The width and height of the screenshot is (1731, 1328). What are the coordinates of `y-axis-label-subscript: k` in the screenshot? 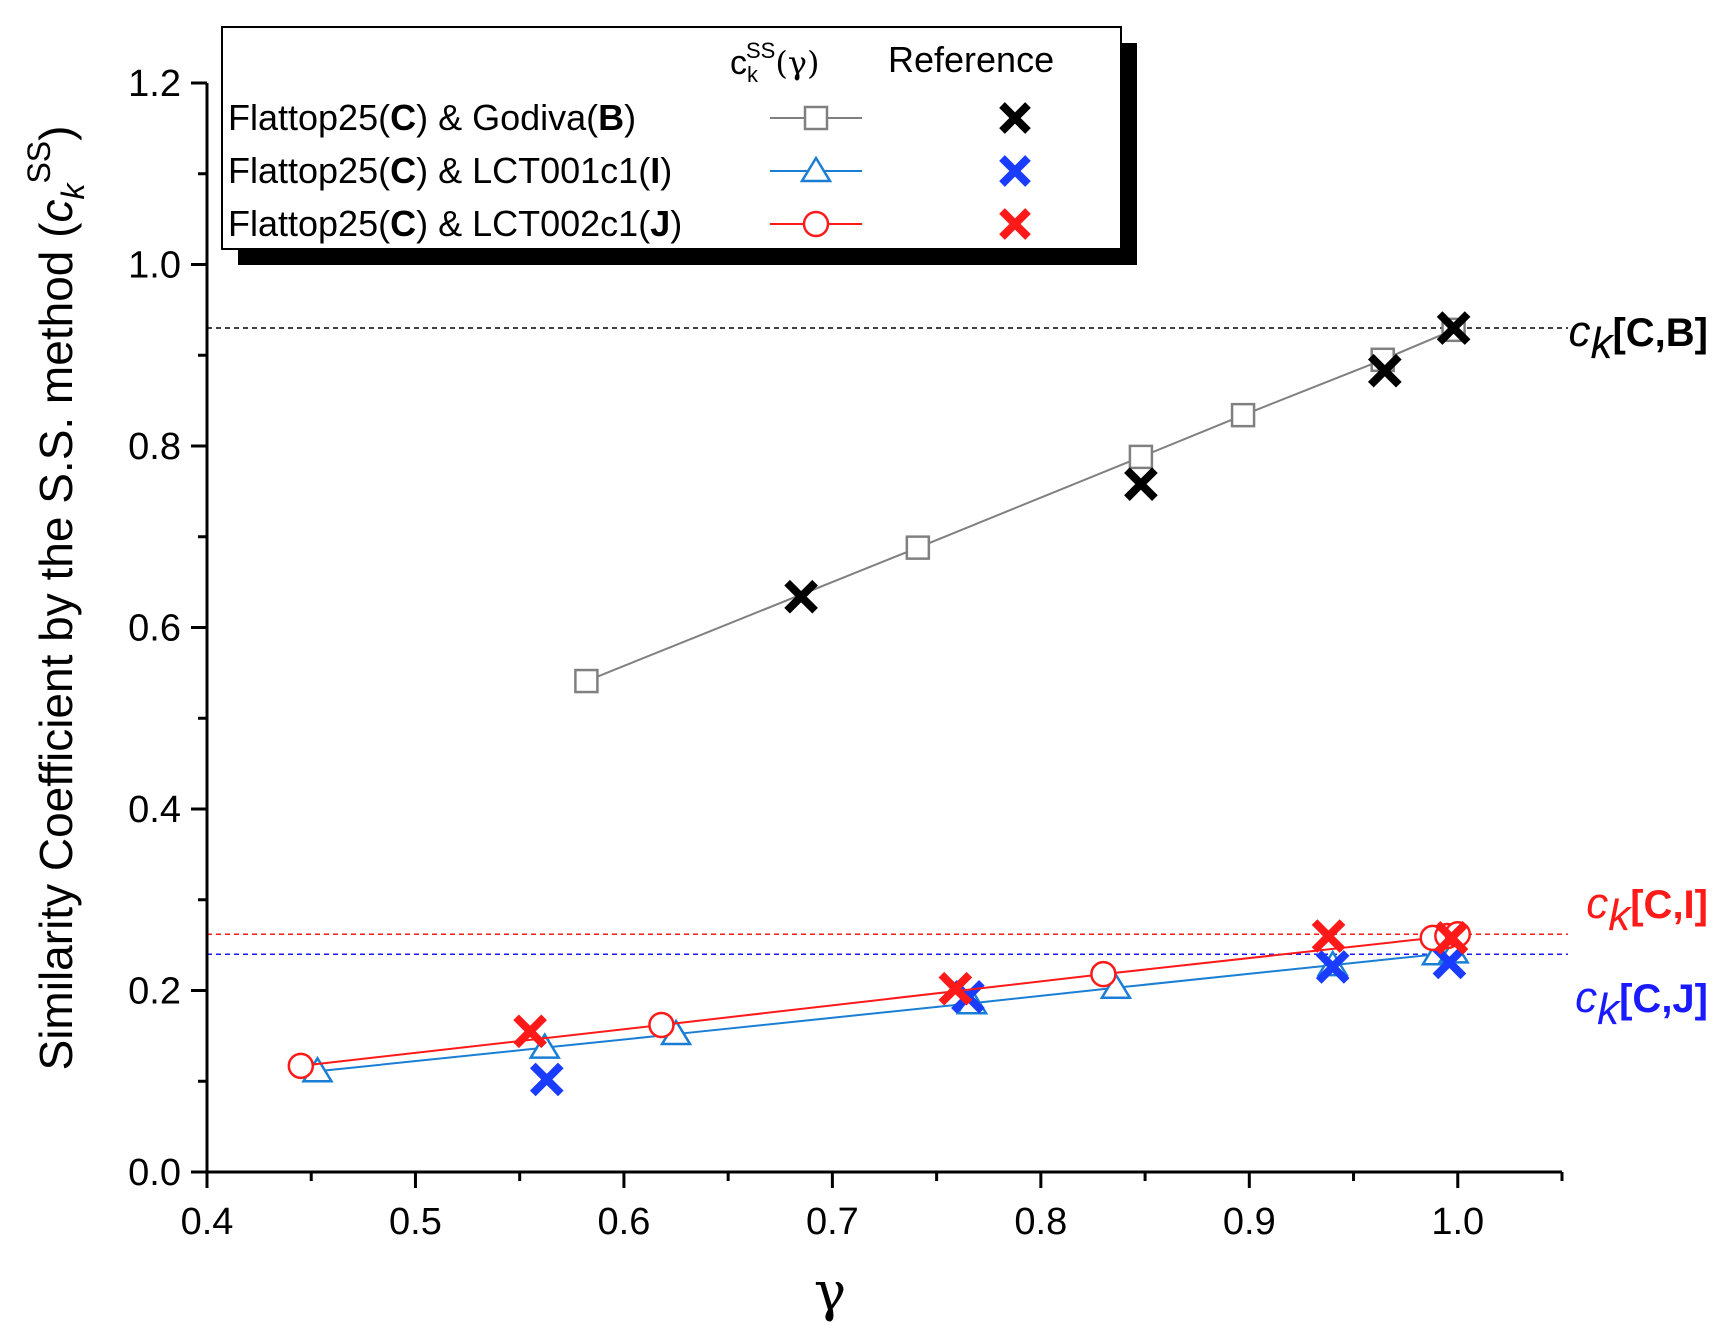 It's located at (73, 191).